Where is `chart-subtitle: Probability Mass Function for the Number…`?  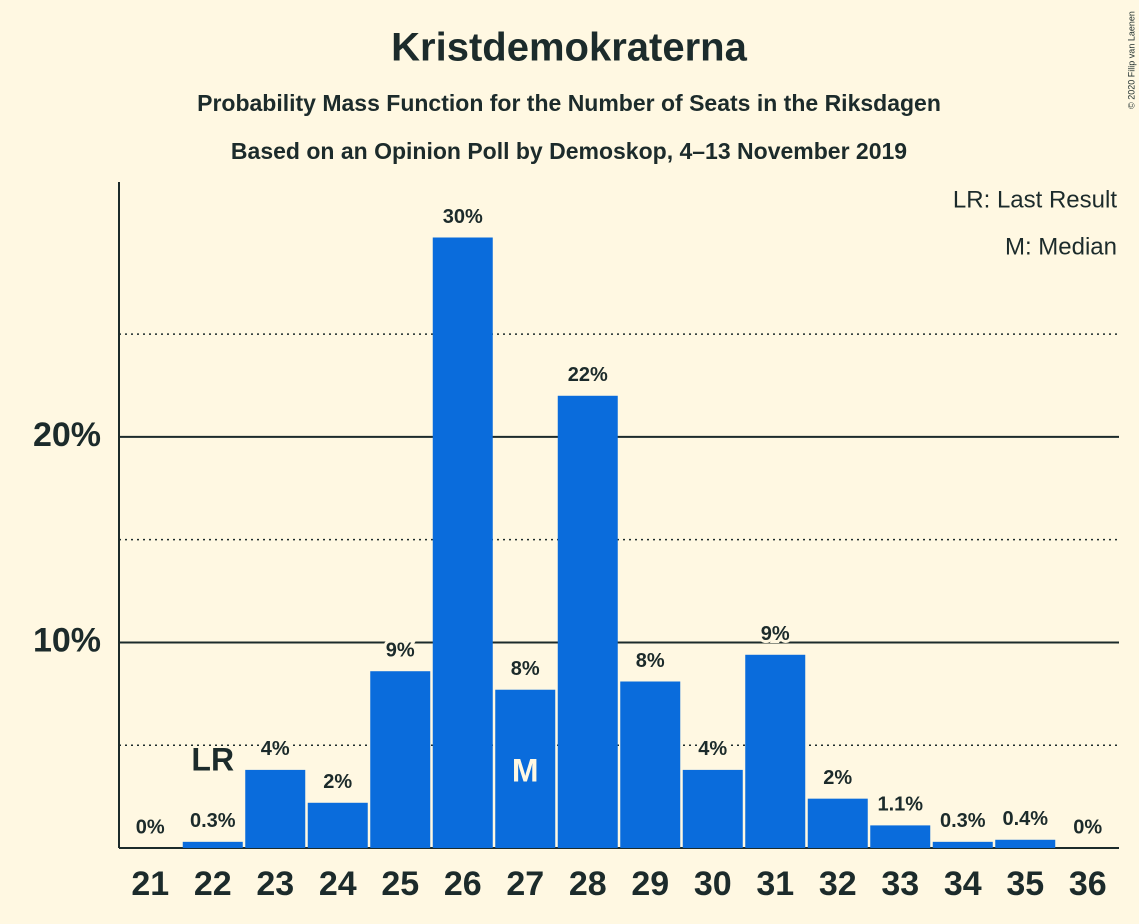
chart-subtitle: Probability Mass Function for the Number… is located at coordinates (569, 103).